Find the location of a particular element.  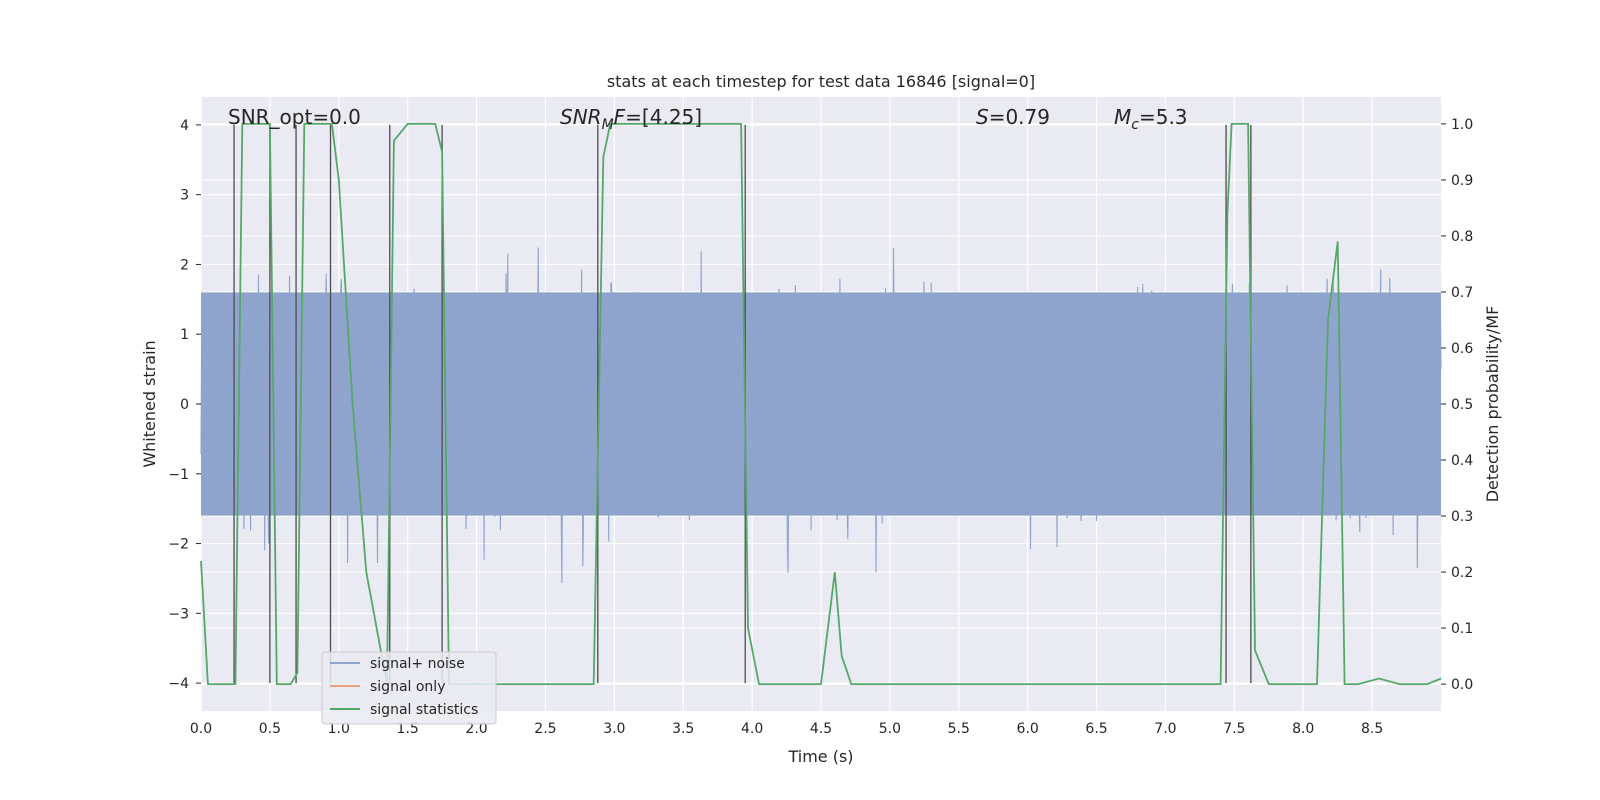

x-tick-label: 6.5 is located at coordinates (1096, 729).